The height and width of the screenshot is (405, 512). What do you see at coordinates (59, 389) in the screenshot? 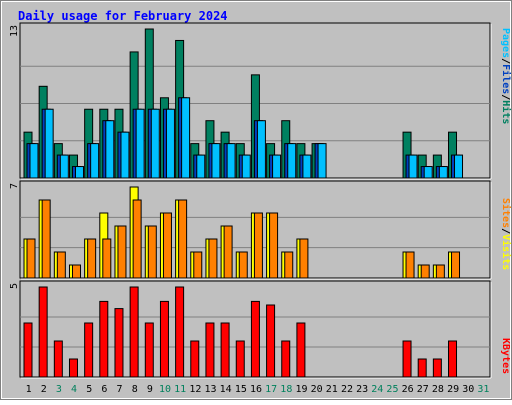
I see `x-tick-label-3: 3` at bounding box center [59, 389].